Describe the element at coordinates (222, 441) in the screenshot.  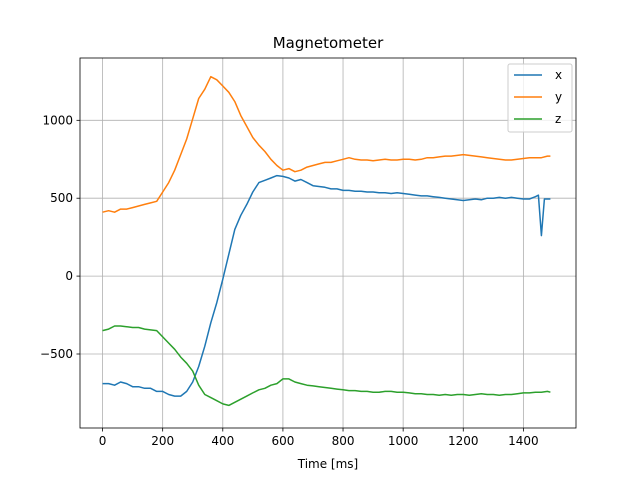
I see `x-tick-label: 400` at that location.